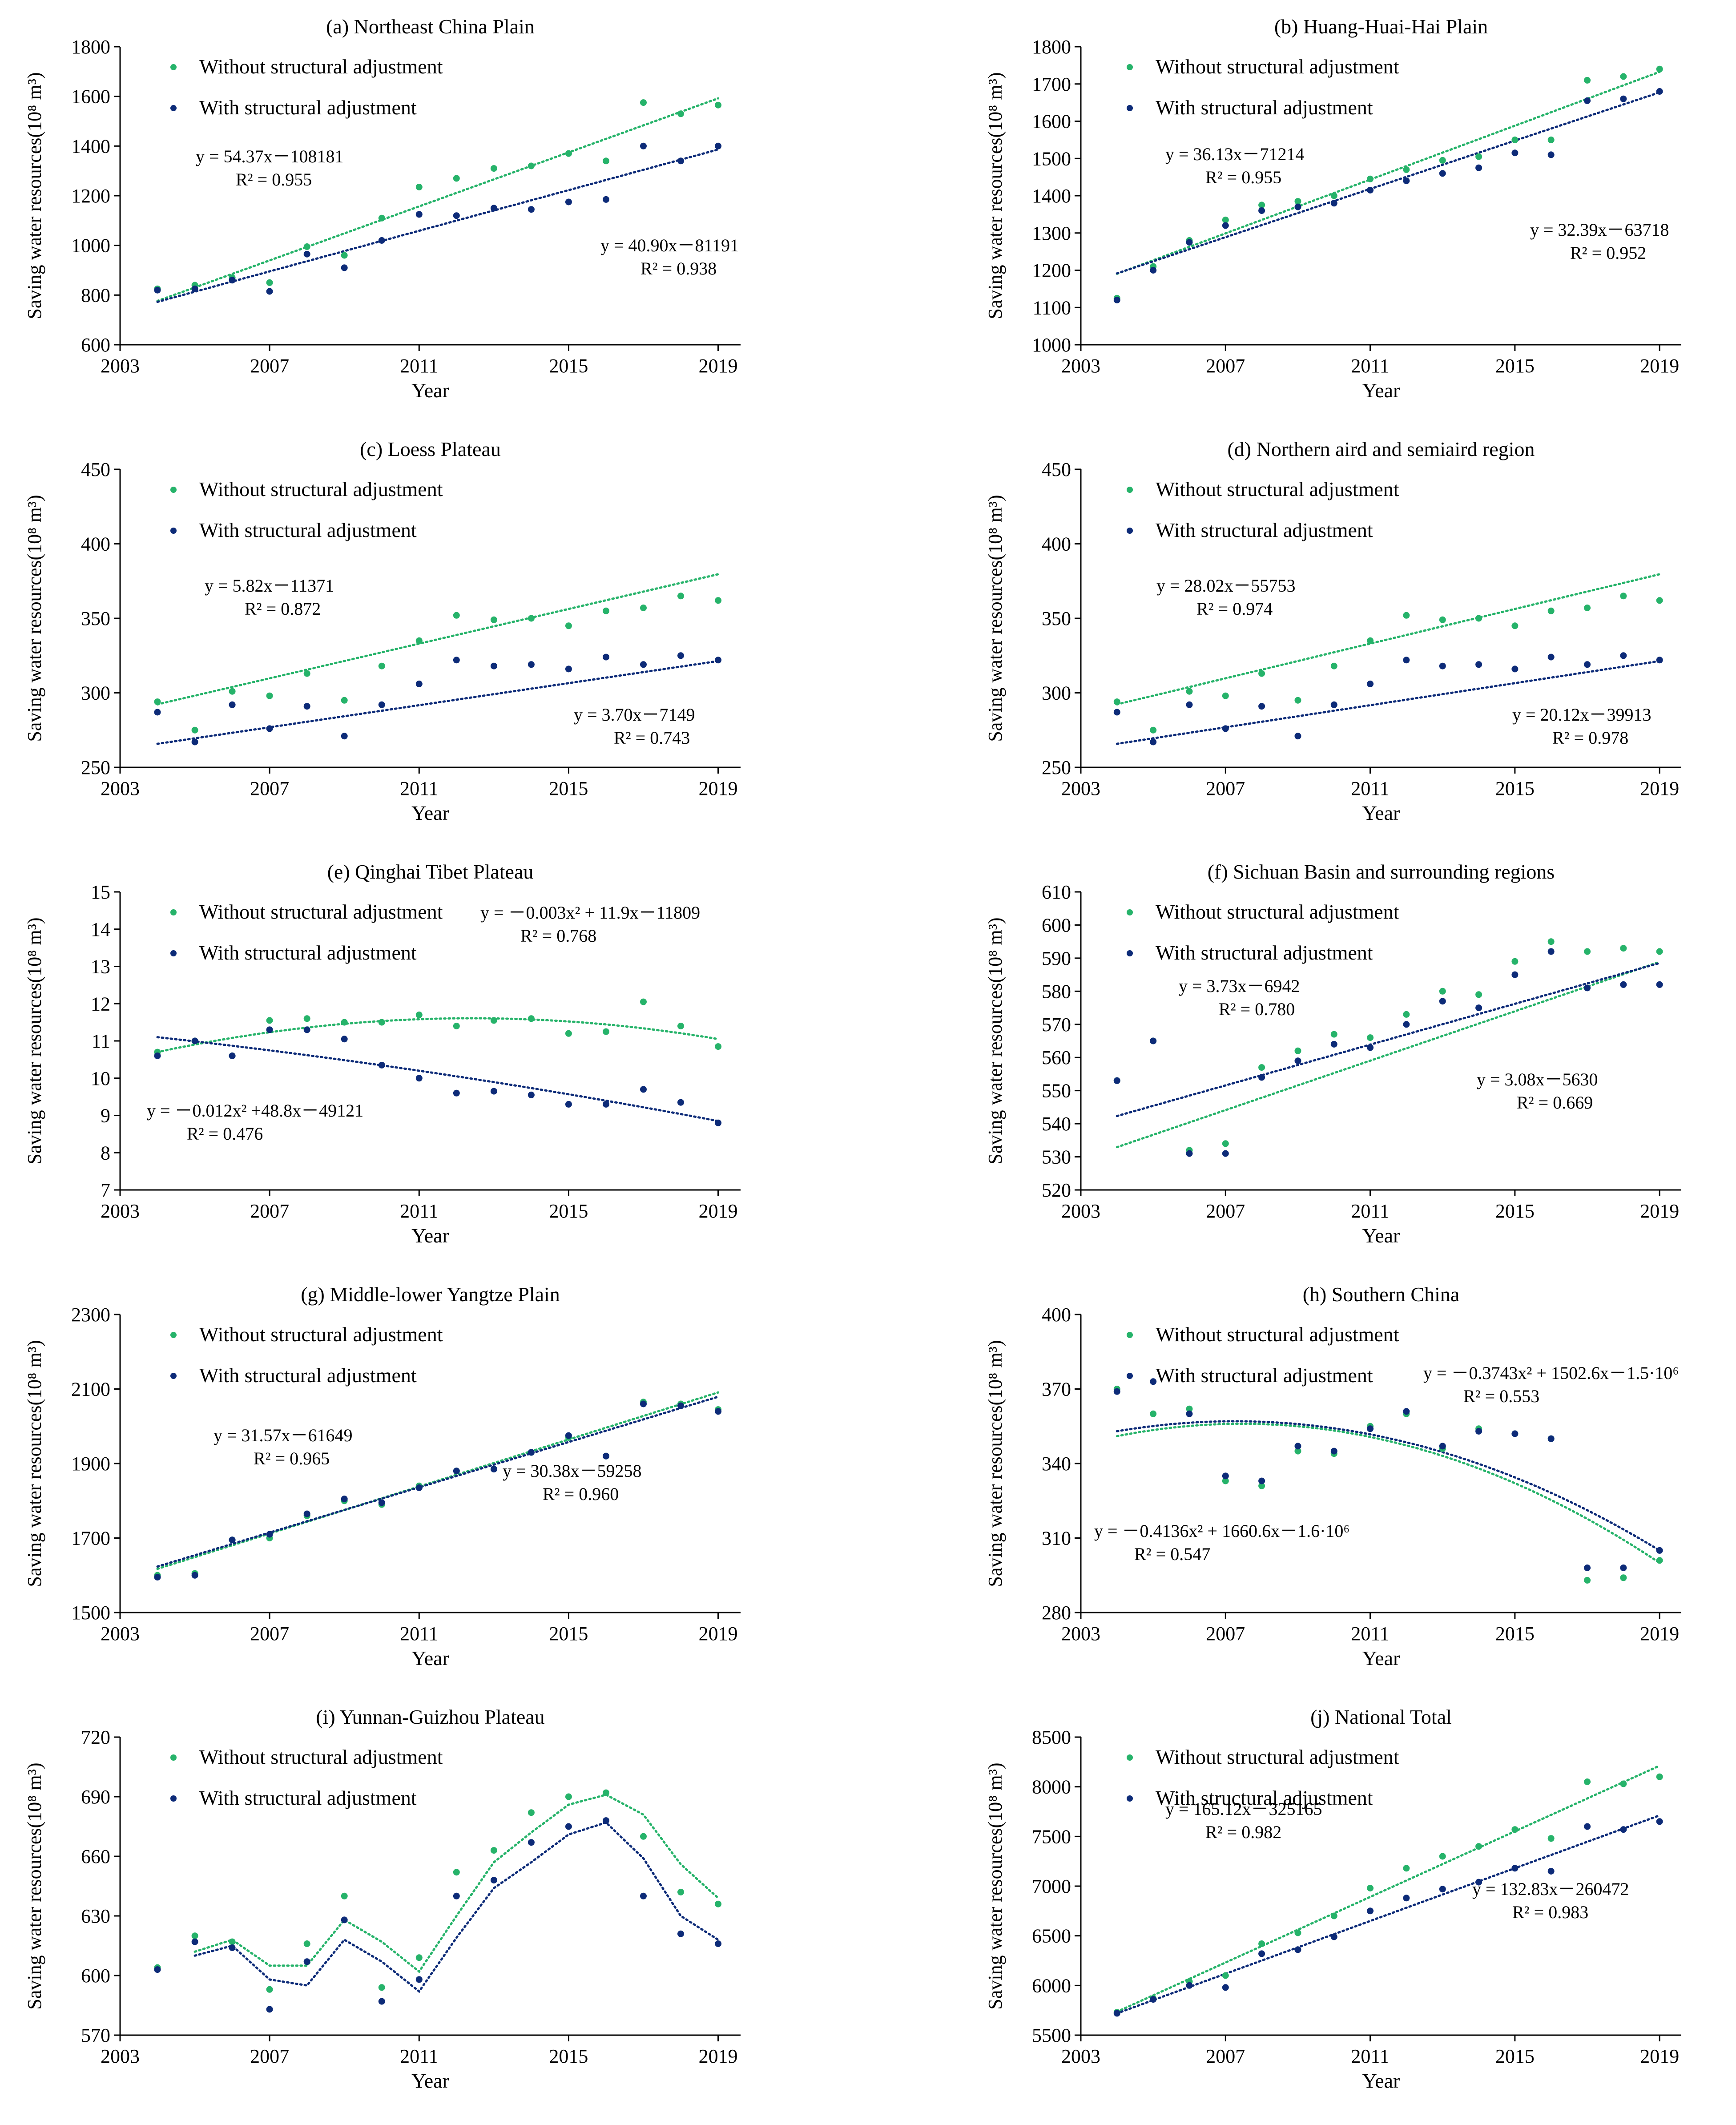 Image resolution: width=1736 pixels, height=2125 pixels. I want to click on y-tick-label: 1100, so click(1052, 308).